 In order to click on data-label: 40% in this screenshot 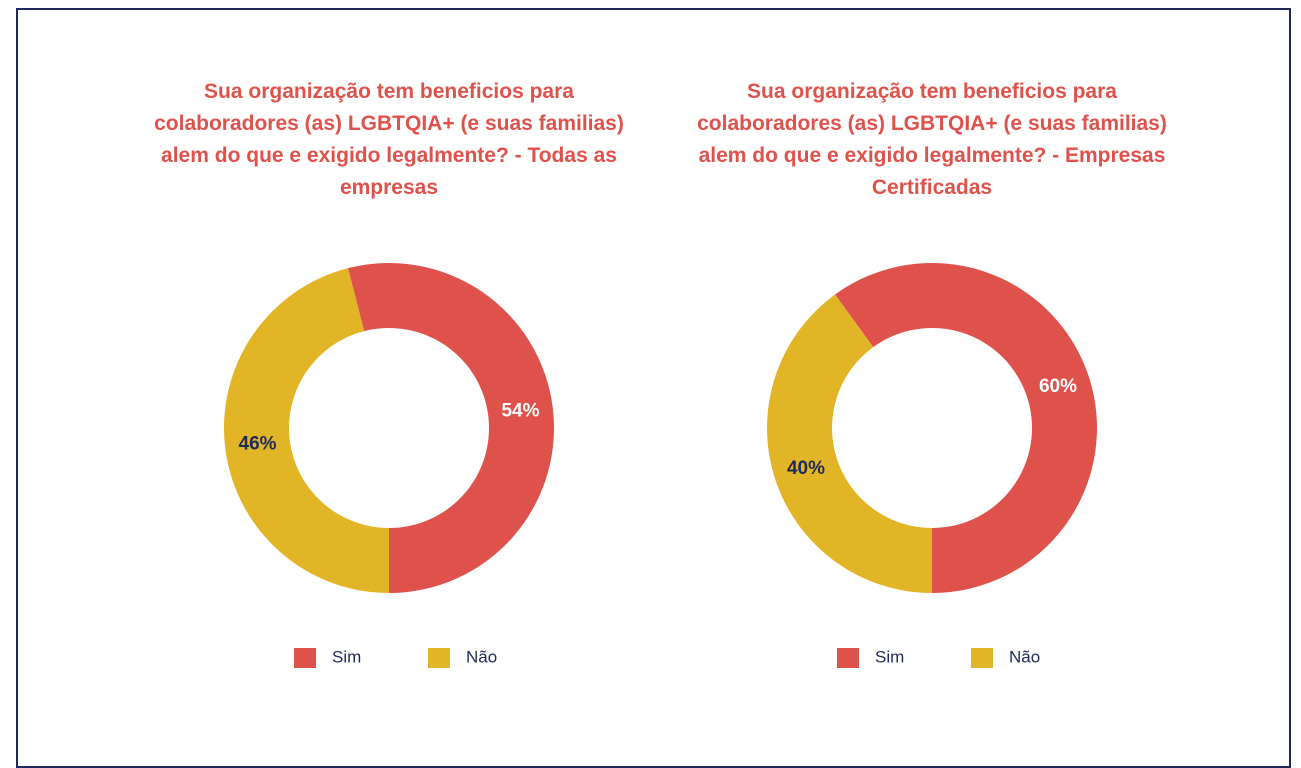, I will do `click(806, 468)`.